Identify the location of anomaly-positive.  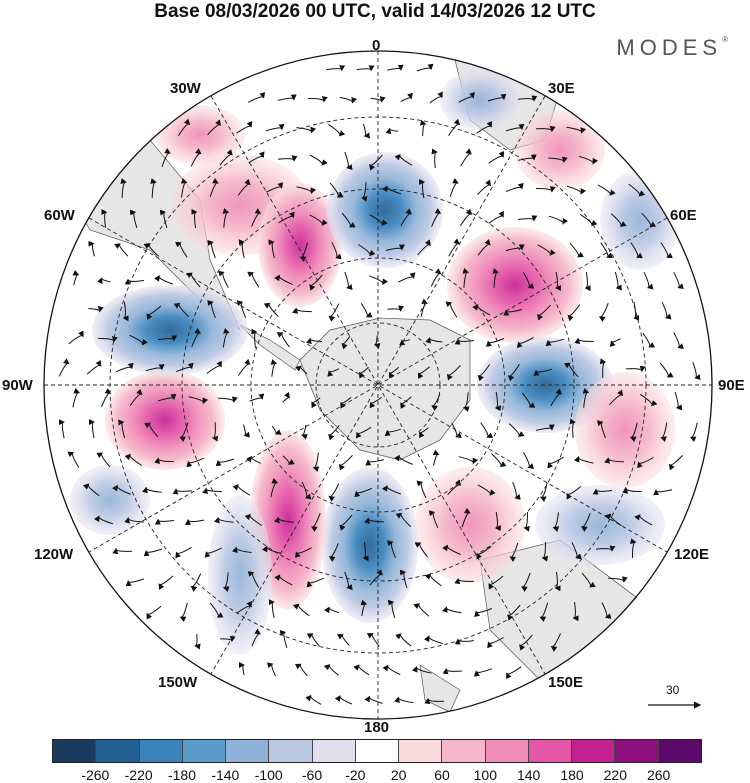
(625, 430).